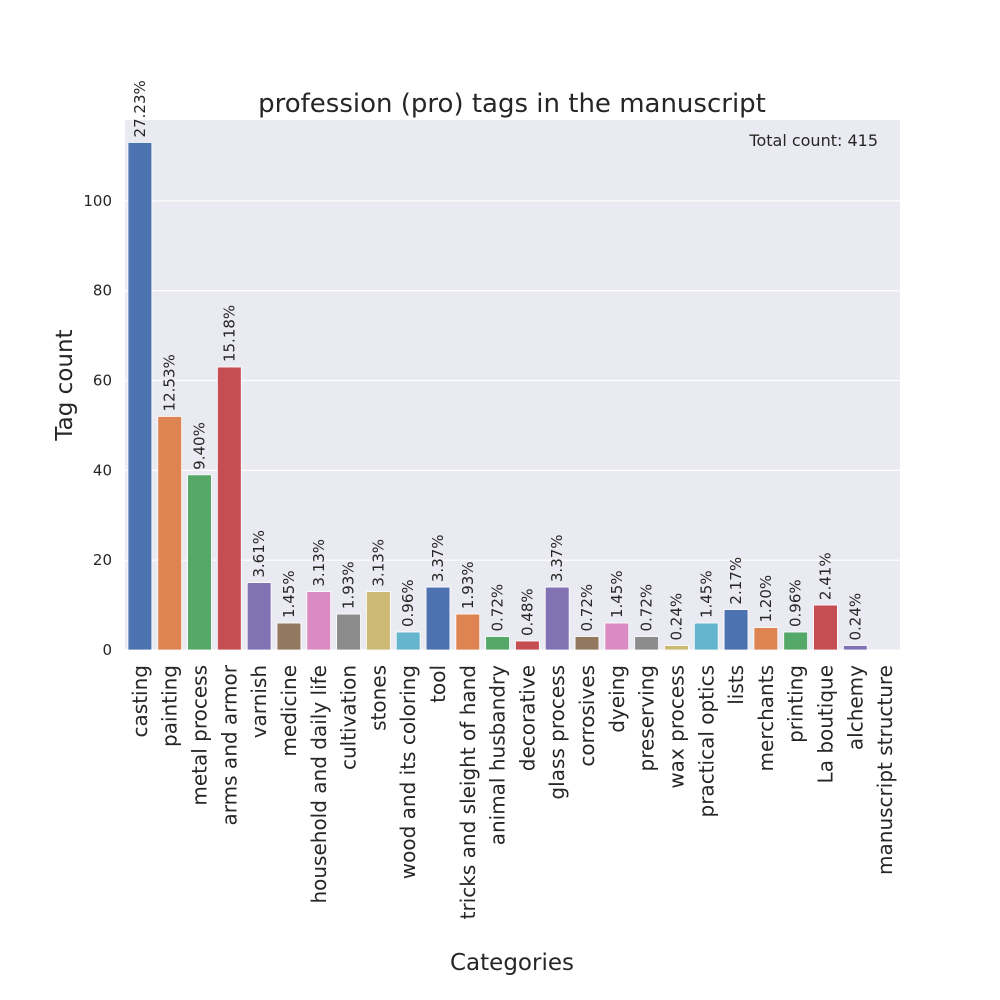 Image resolution: width=1000 pixels, height=1000 pixels. Describe the element at coordinates (200, 446) in the screenshot. I see `bar-value-label: 9.40%` at that location.